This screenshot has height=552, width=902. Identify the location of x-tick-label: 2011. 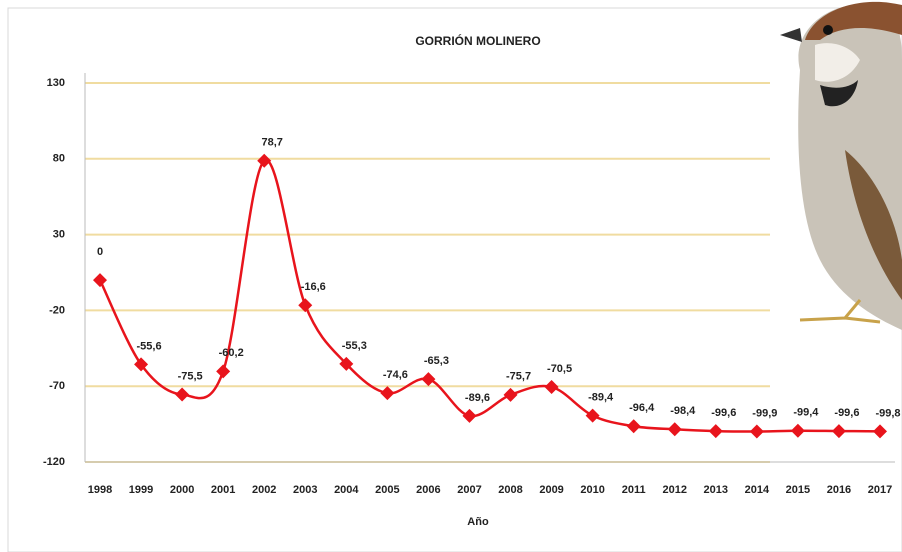
(634, 490).